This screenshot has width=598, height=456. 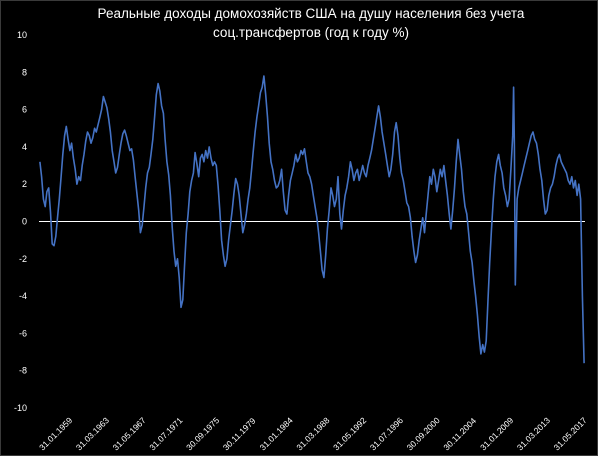 What do you see at coordinates (202, 433) in the screenshot?
I see `x-tick-label: 30.09.1975` at bounding box center [202, 433].